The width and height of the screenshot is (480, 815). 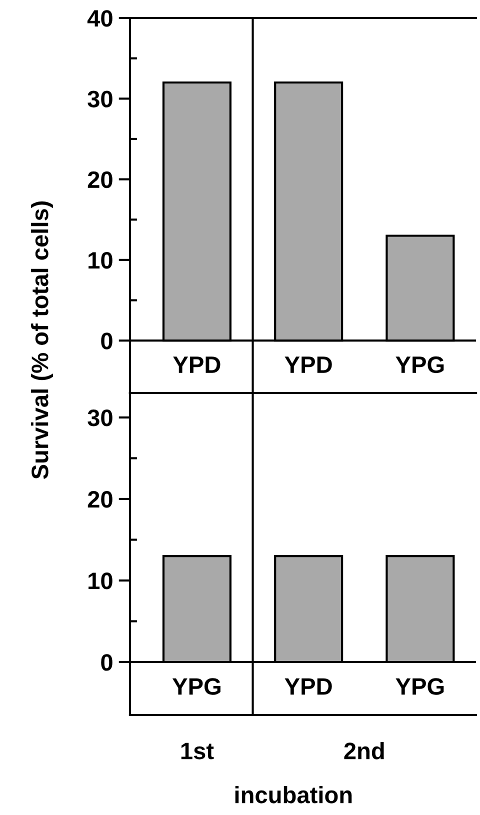 I want to click on y-axis-title: Survival (% of total cells), so click(x=42, y=340).